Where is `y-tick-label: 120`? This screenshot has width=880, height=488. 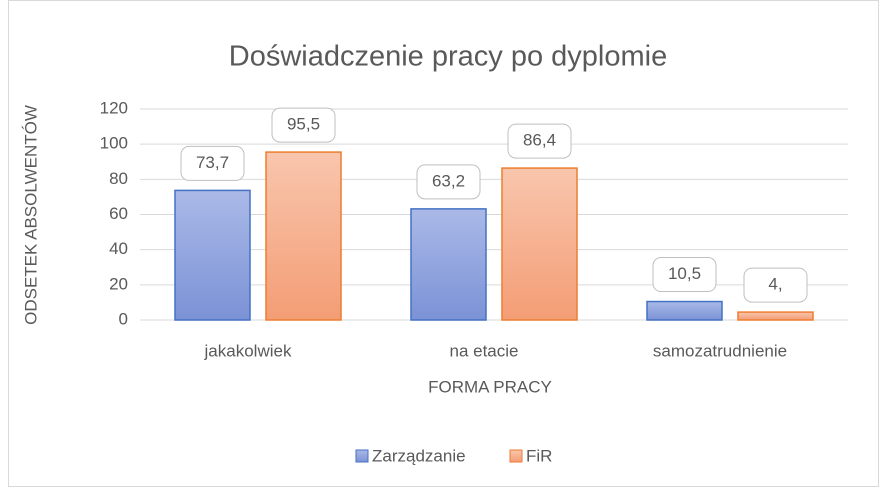 y-tick-label: 120 is located at coordinates (114, 107).